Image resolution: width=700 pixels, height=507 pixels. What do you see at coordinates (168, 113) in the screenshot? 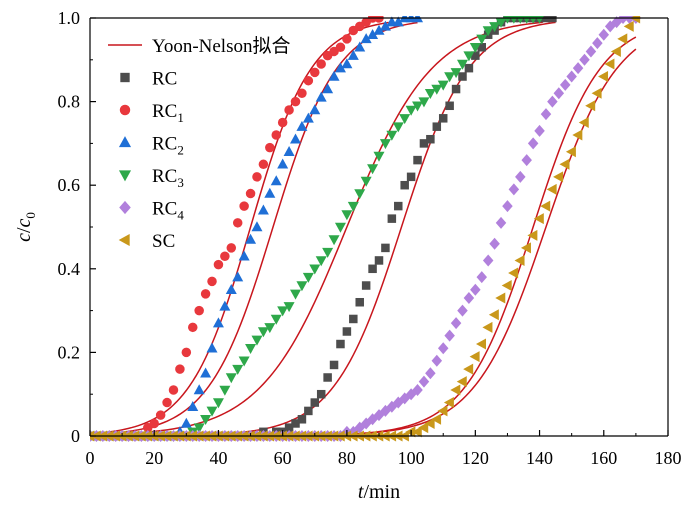
I see `legend-label: RC1` at bounding box center [168, 113].